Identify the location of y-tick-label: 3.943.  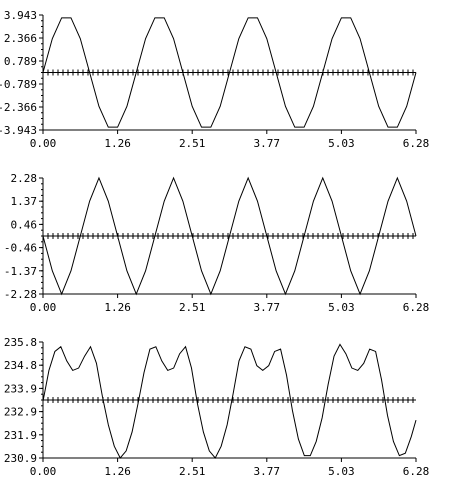
(20, 15).